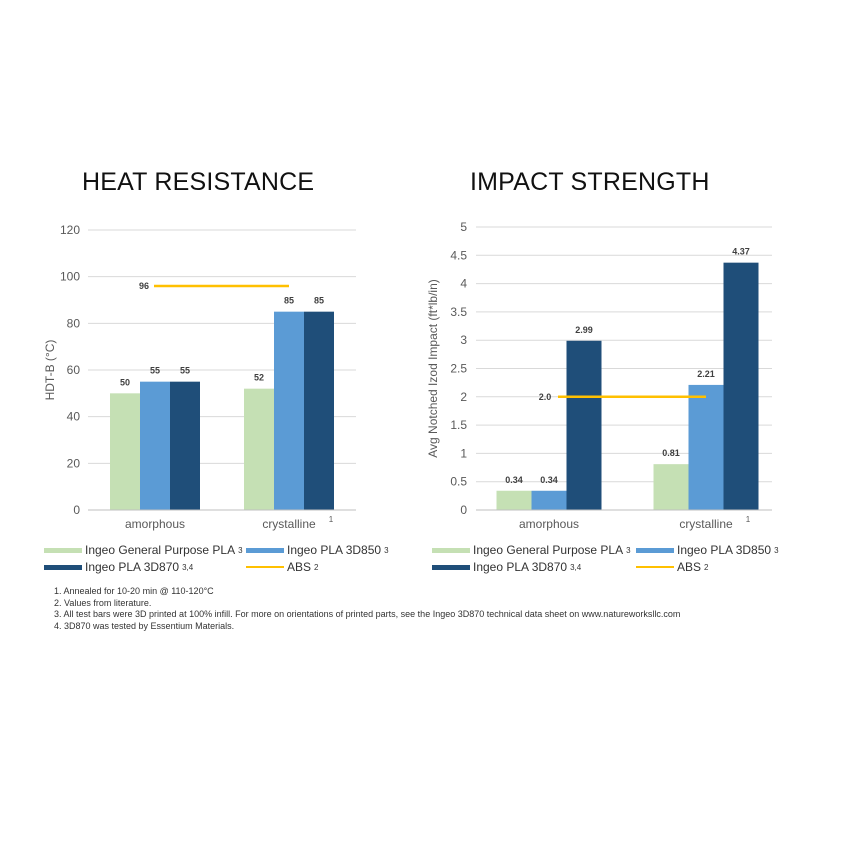 Image resolution: width=862 pixels, height=862 pixels. Describe the element at coordinates (584, 330) in the screenshot. I see `bar-value-label: 2.99` at that location.